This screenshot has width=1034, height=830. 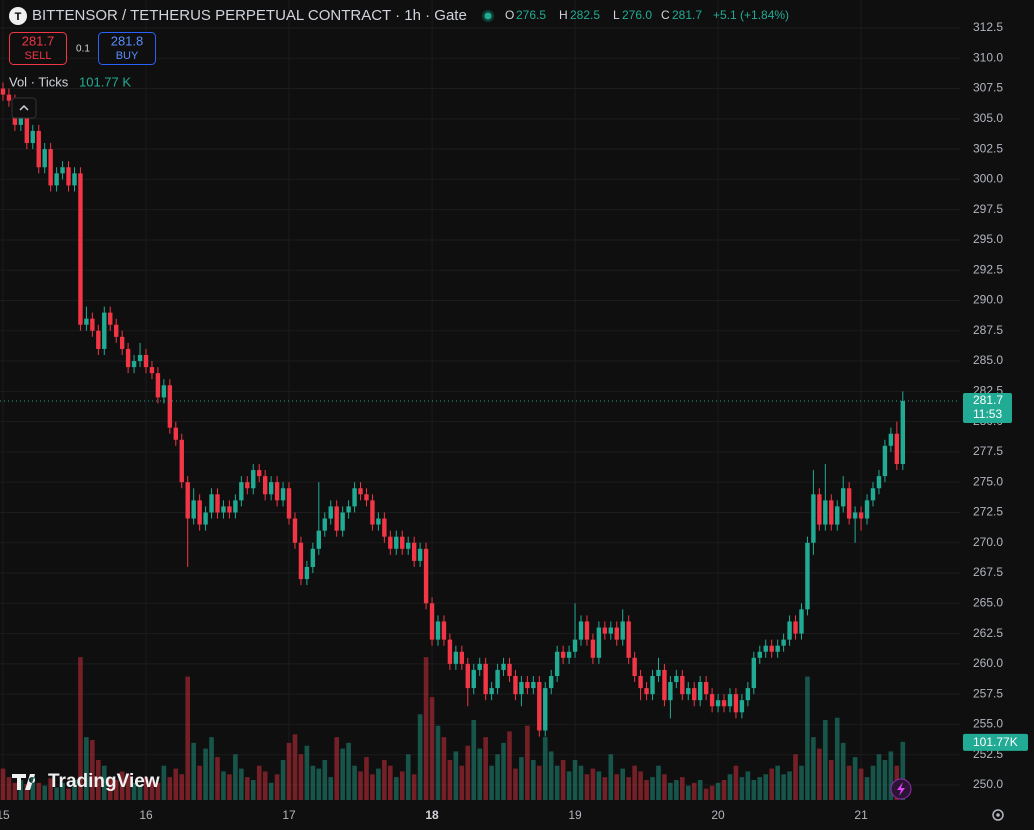 What do you see at coordinates (38, 56) in the screenshot?
I see `sell-label: SELL` at bounding box center [38, 56].